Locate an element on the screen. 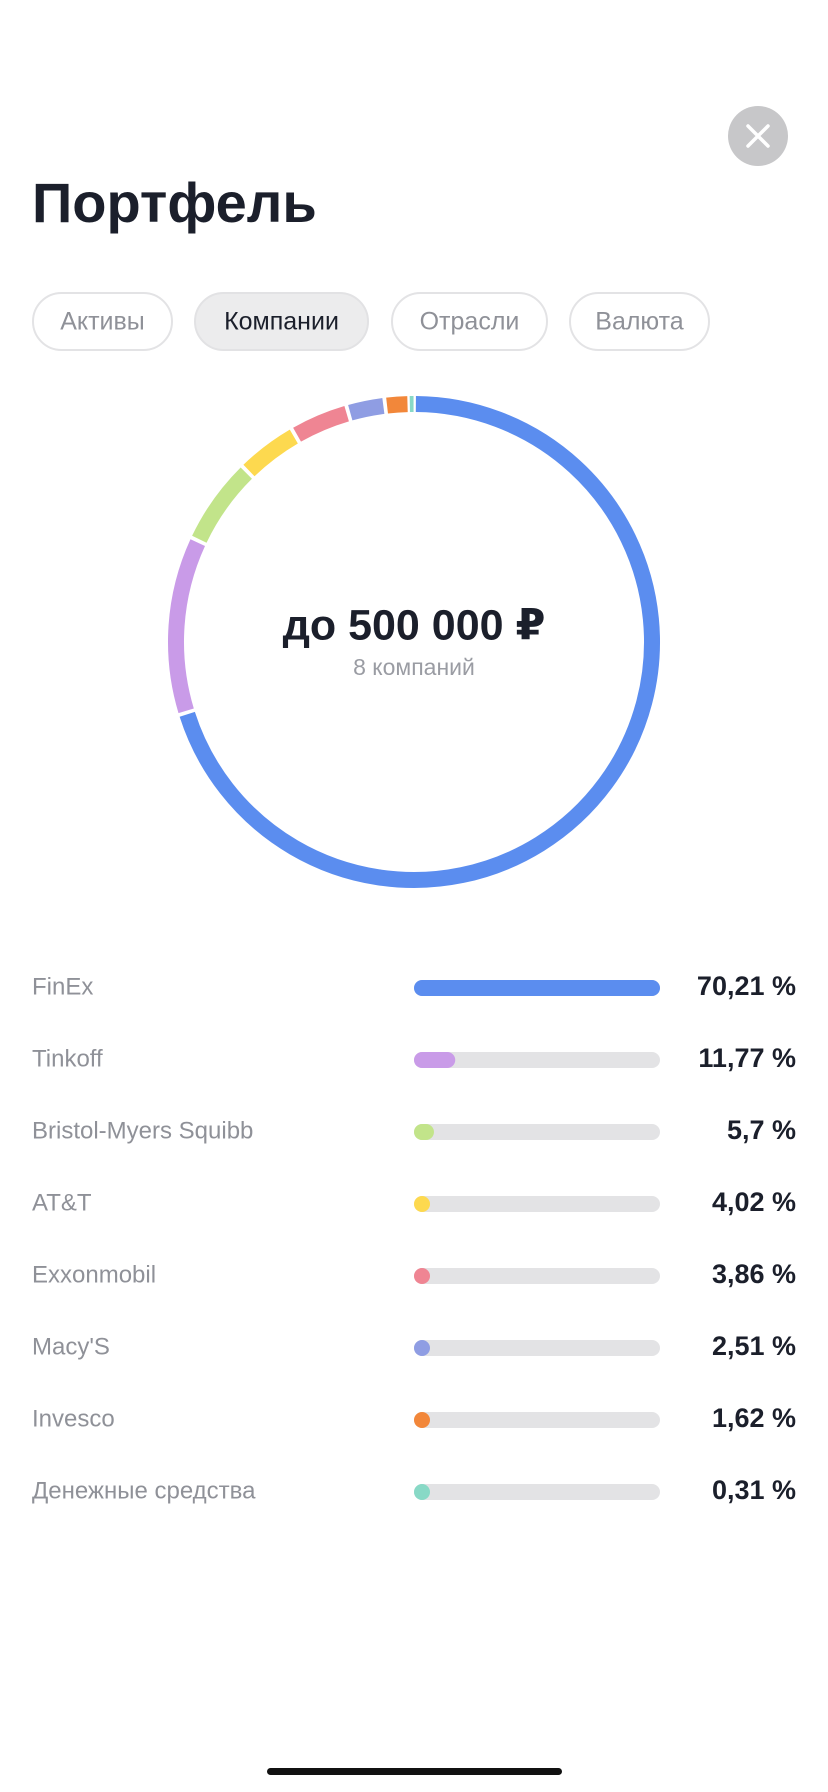 The height and width of the screenshot is (1792, 828). company-row: Денежные средства 0,31 % is located at coordinates (414, 1490).